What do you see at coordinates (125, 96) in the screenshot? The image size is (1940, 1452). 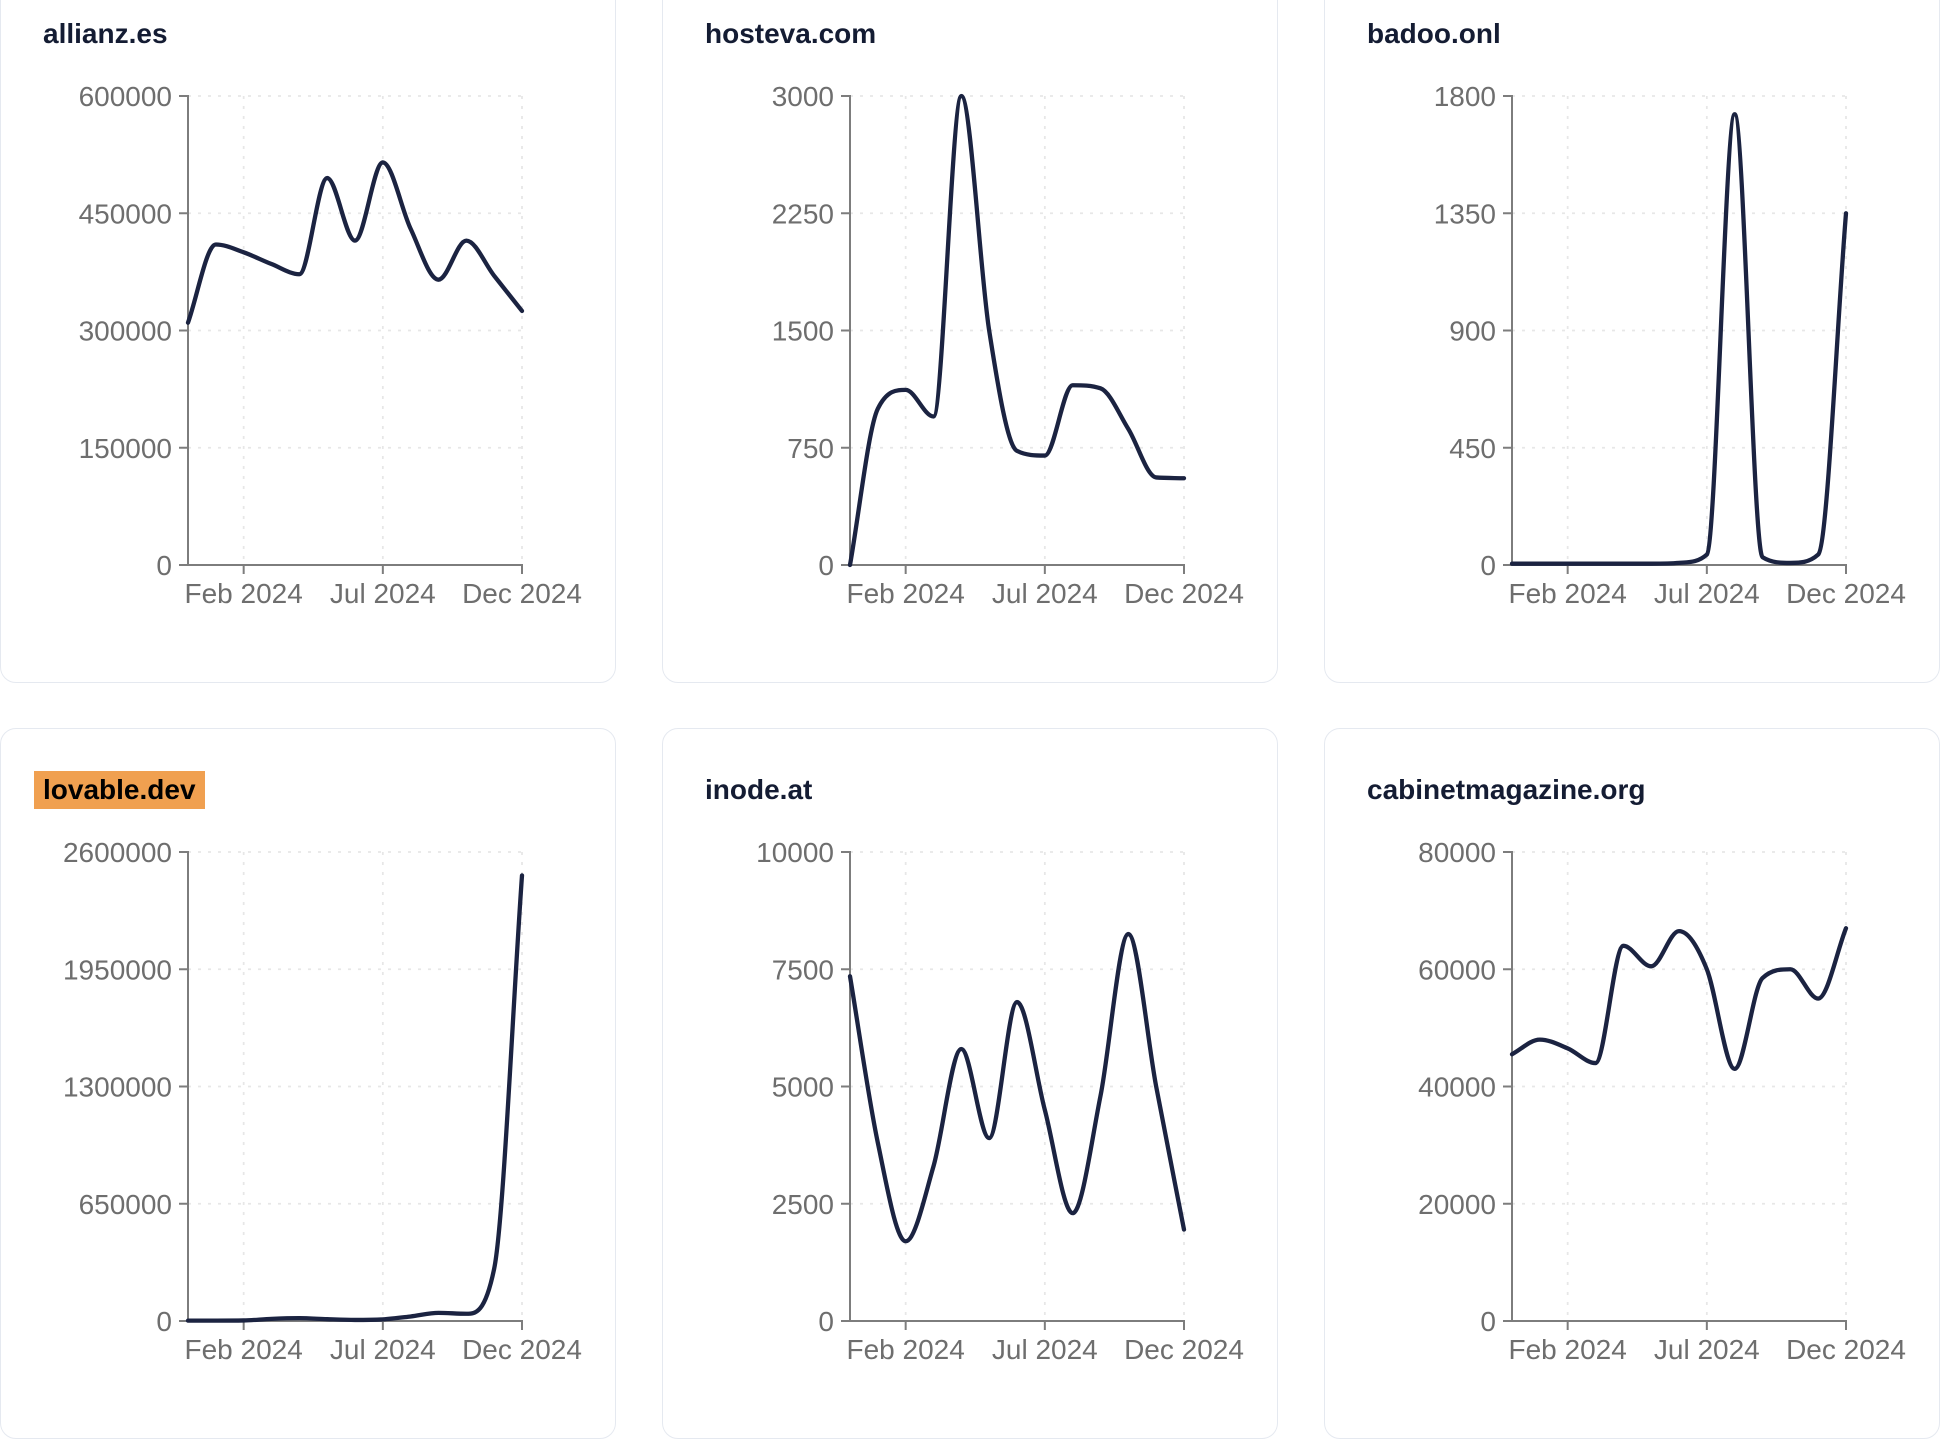 I see `y-axis-tick-label: 600000` at bounding box center [125, 96].